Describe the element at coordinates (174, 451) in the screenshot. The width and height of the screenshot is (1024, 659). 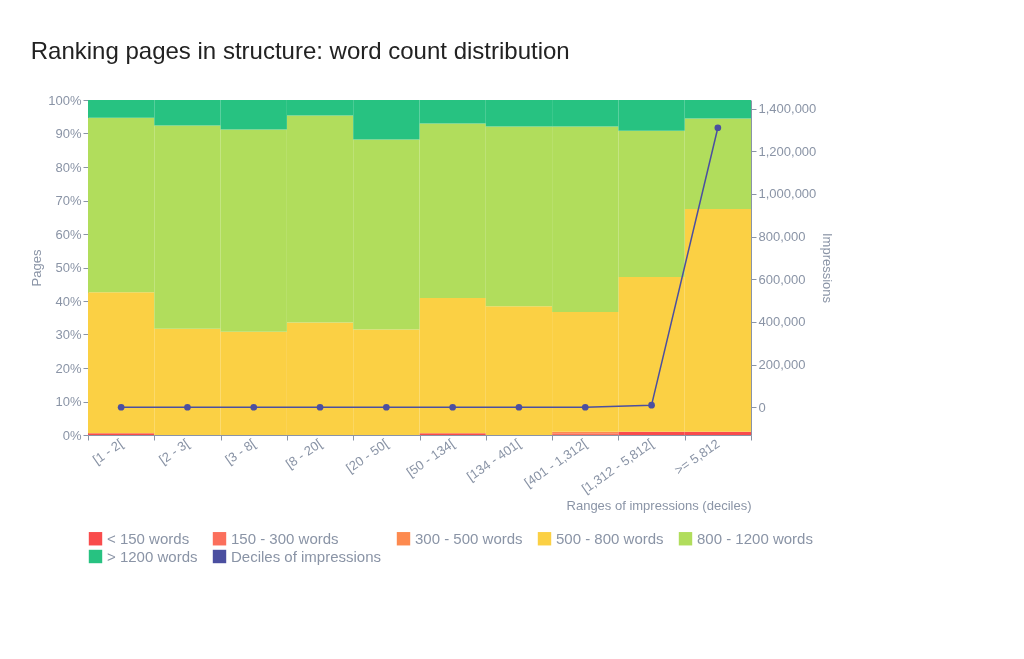
I see `x-tick-label: [2 - 3[` at that location.